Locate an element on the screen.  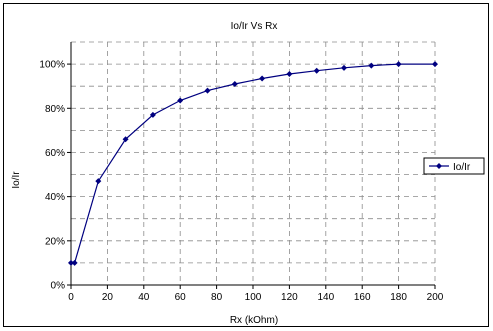
x-tick-labels: 0 20 40 60 80 100 120 140 160 180 200 is located at coordinates (256, 297).